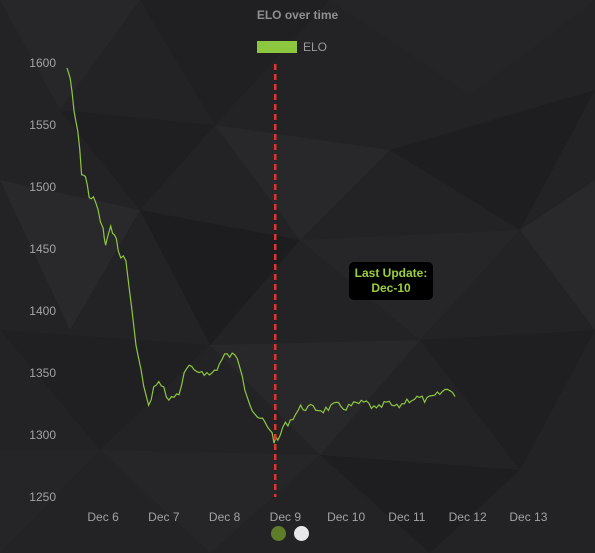 The image size is (595, 553). What do you see at coordinates (42, 373) in the screenshot?
I see `y-tick-label: 1350` at bounding box center [42, 373].